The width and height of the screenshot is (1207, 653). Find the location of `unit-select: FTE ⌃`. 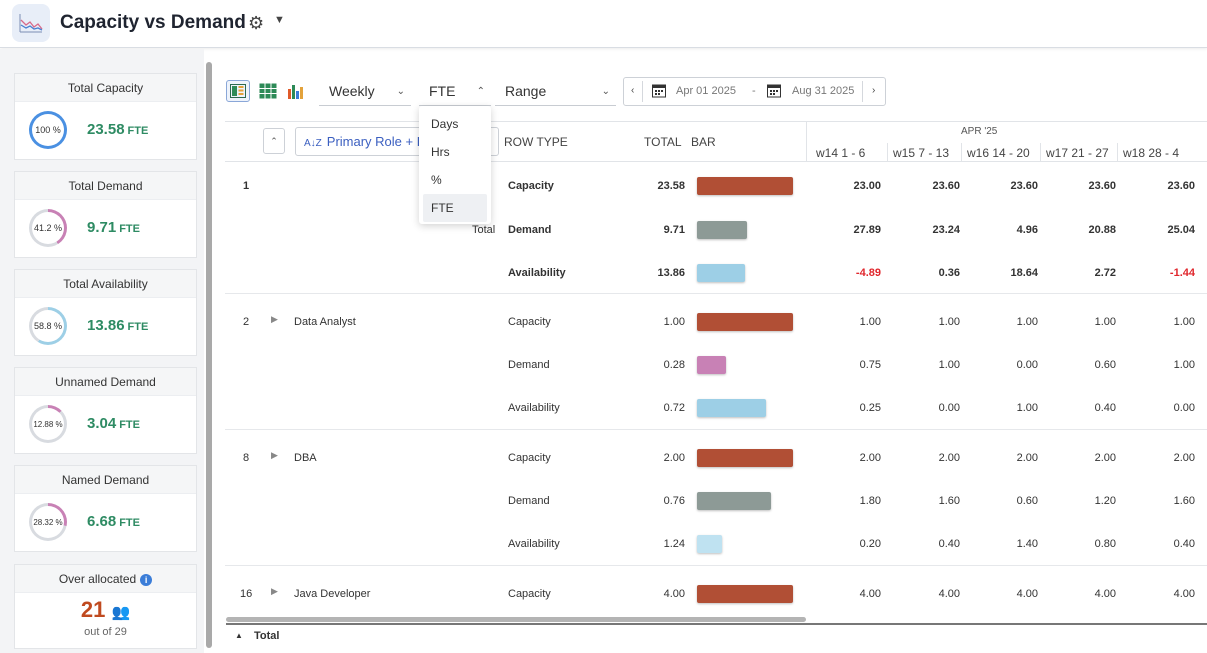

unit-select: FTE ⌃ is located at coordinates (455, 92).